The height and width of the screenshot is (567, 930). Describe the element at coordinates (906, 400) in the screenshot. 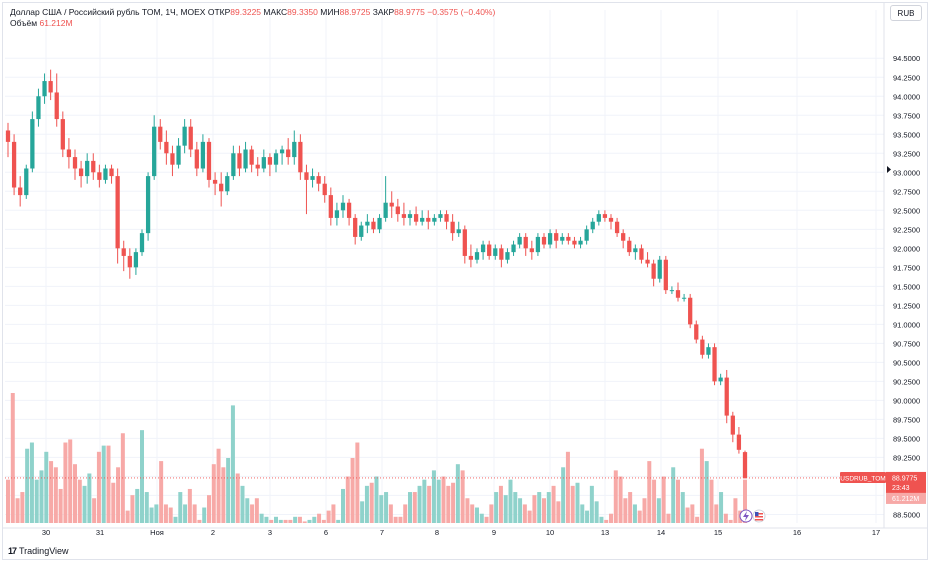

I see `y-tick-label: 90.0000` at that location.